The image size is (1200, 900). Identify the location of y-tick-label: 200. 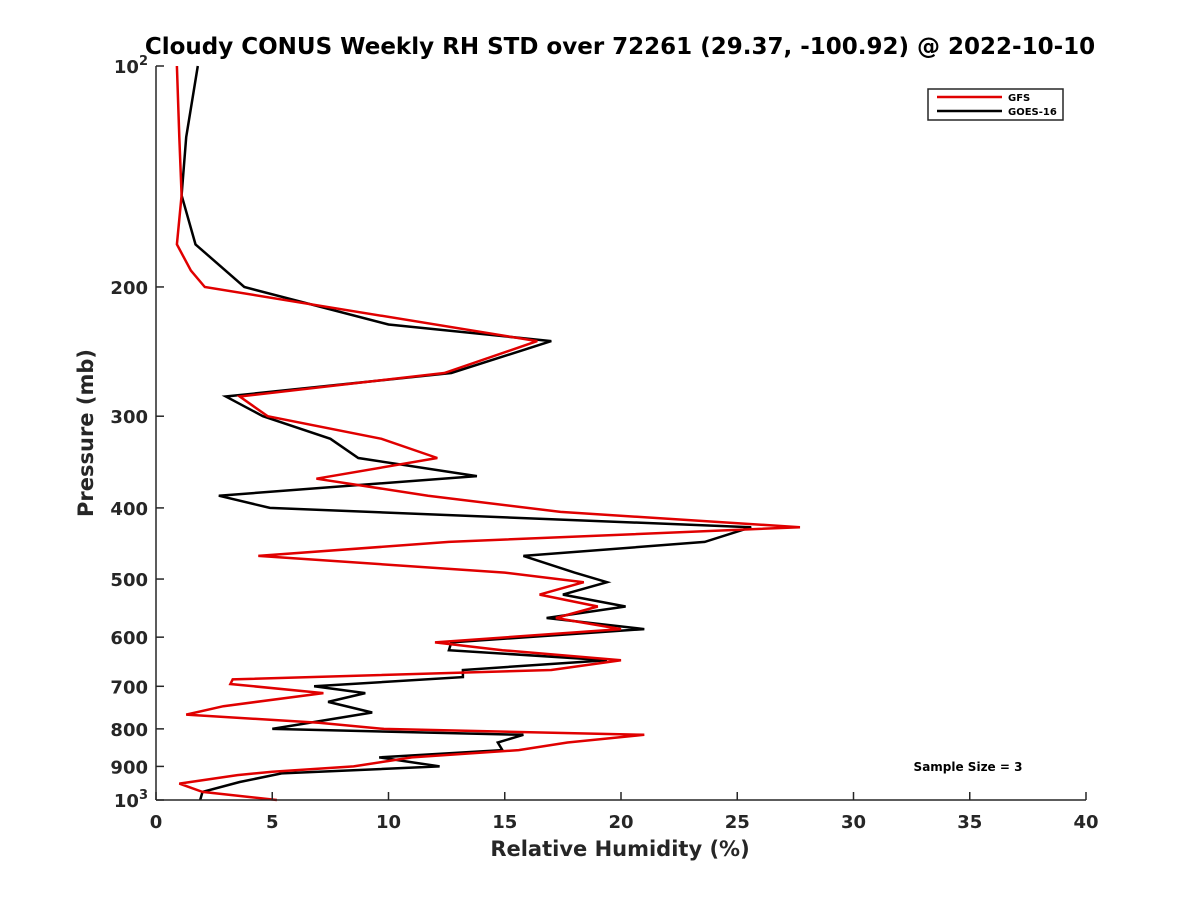
(129, 288).